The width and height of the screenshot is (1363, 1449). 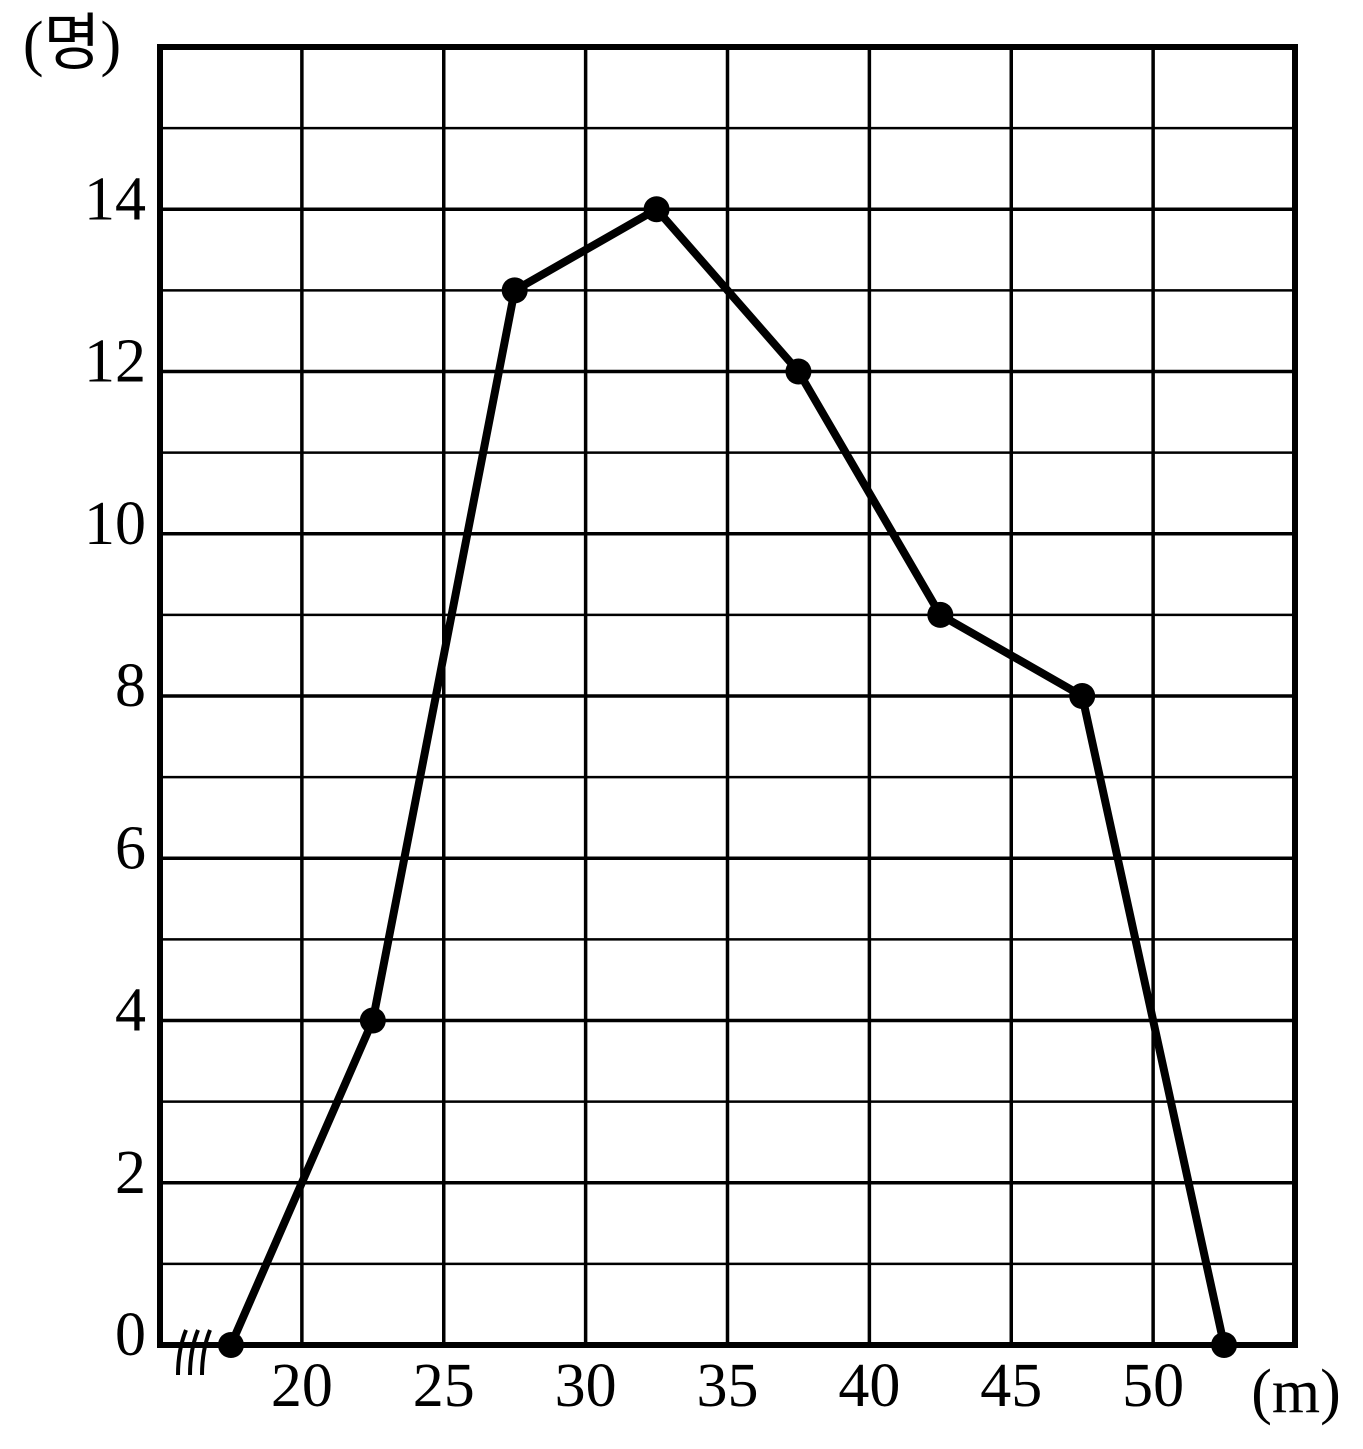 I want to click on x-unit: (m), so click(x=1296, y=1392).